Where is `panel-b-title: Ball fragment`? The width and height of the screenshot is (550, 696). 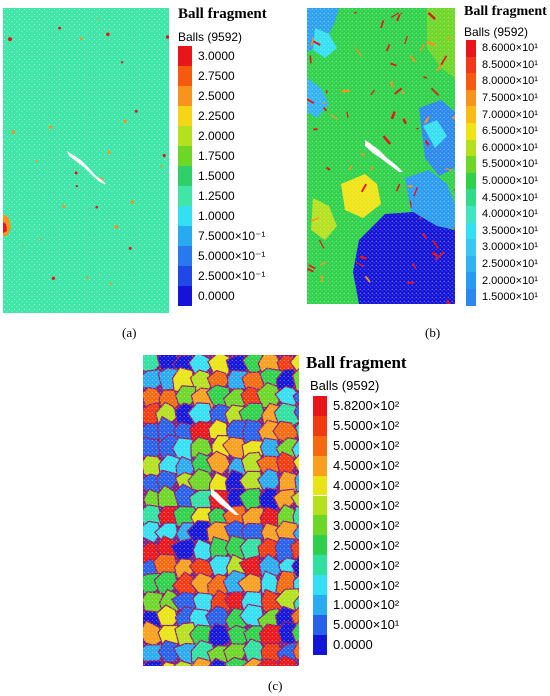 panel-b-title: Ball fragment is located at coordinates (505, 11).